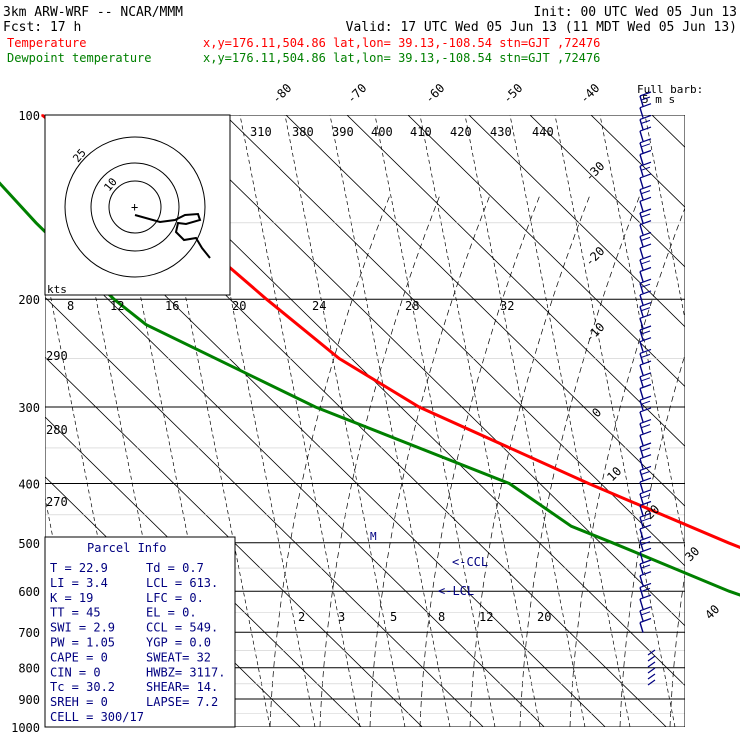 The width and height of the screenshot is (740, 740). I want to click on hodograph-inset: + 25 10 kts, so click(137, 205).